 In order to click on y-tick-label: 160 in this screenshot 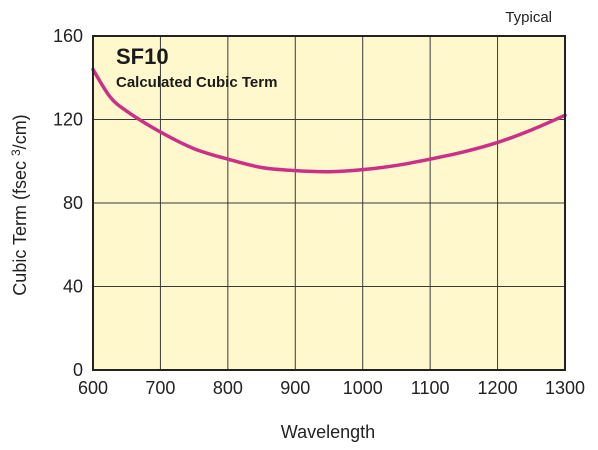, I will do `click(68, 36)`.